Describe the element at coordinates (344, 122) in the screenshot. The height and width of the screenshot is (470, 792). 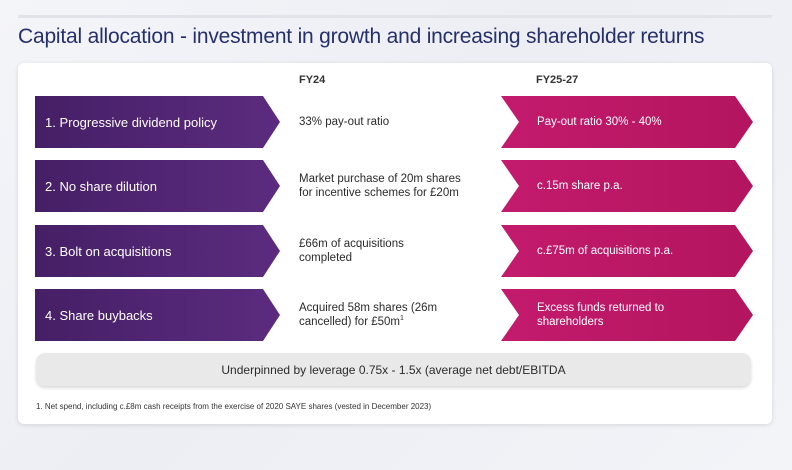
I see `fy24-text: 33% pay-out ratio` at that location.